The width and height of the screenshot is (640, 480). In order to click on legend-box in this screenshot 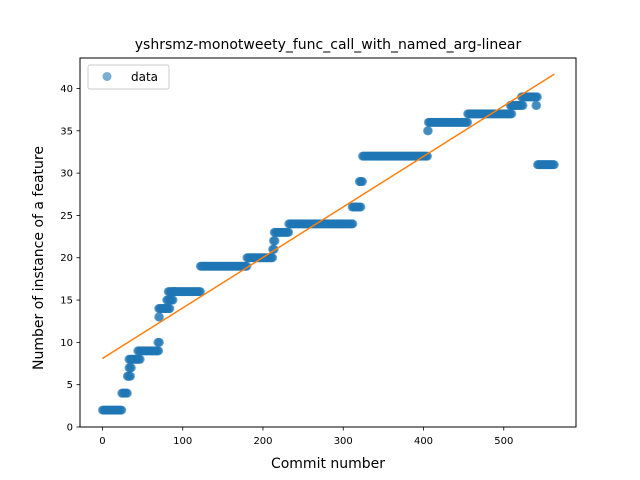, I will do `click(128, 77)`.